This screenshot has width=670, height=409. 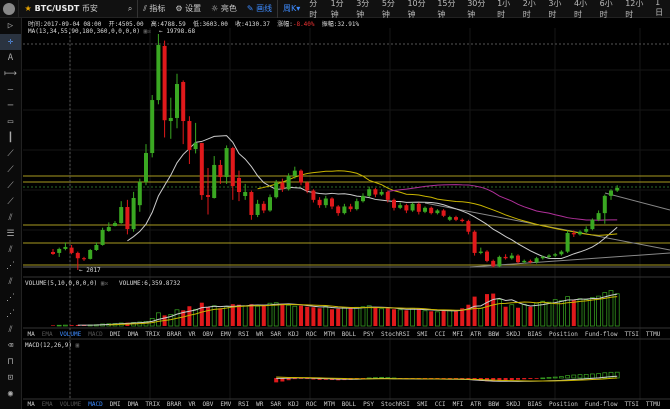 What do you see at coordinates (10, 282) in the screenshot?
I see `measure-icon: ⫽` at bounding box center [10, 282].